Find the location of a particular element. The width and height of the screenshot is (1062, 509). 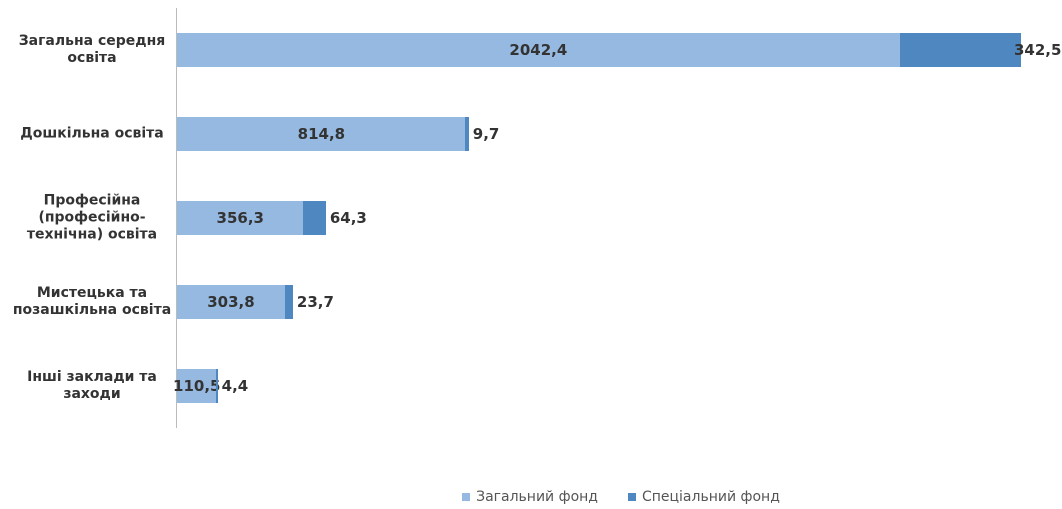

data-label: 814,8 is located at coordinates (321, 134).